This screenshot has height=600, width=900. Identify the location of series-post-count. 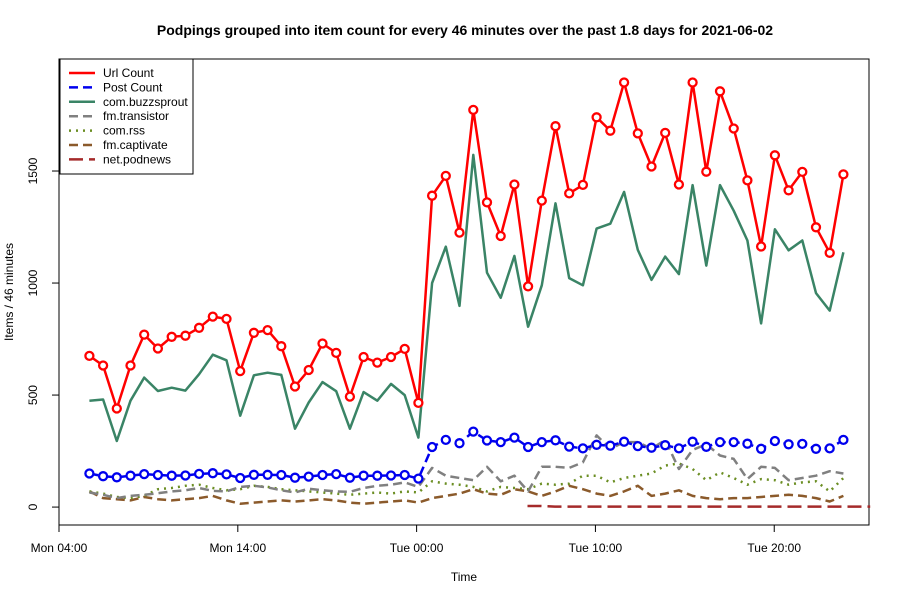
(466, 455).